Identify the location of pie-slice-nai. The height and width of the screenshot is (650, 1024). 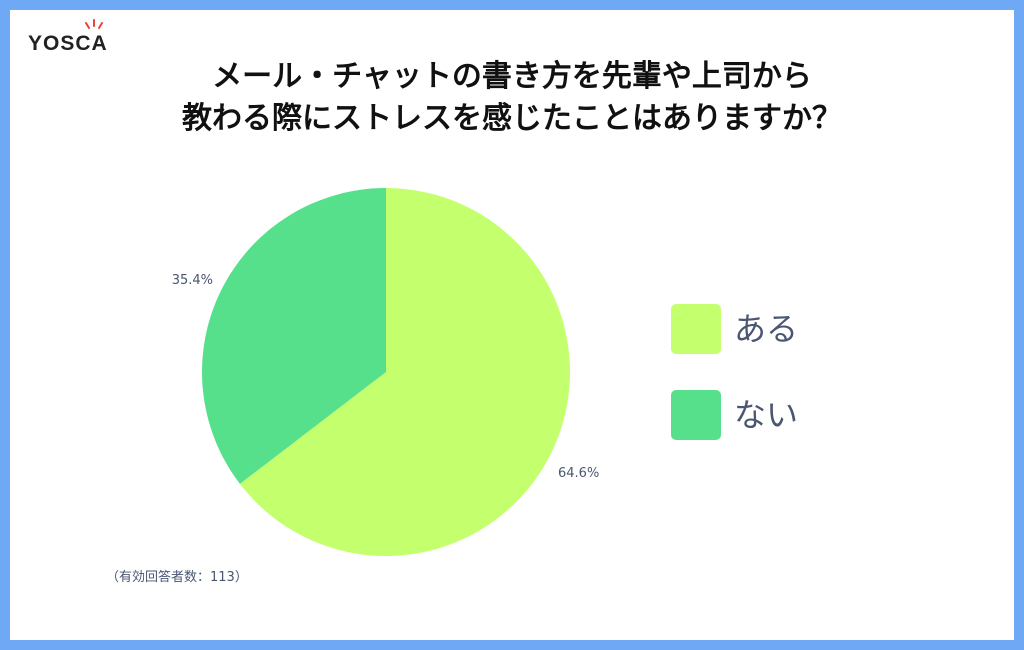
(294, 336).